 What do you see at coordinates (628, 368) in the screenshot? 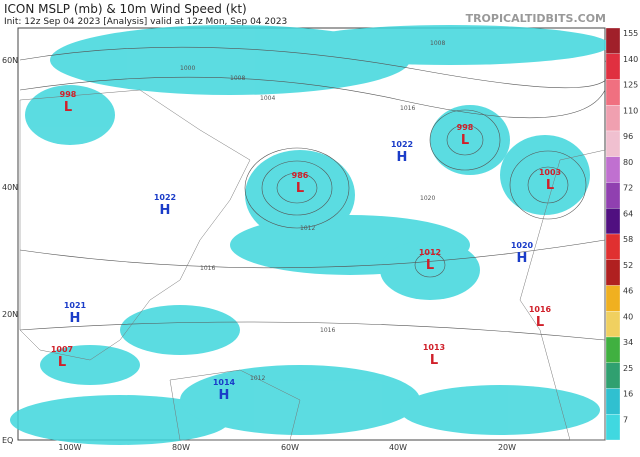
I see `colorbar-label: 25` at bounding box center [628, 368].